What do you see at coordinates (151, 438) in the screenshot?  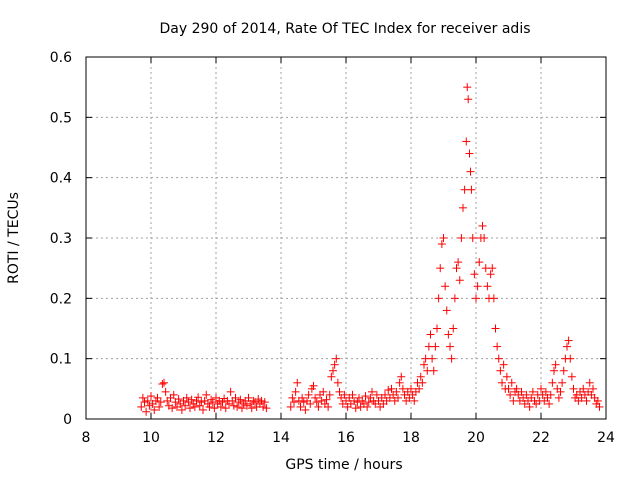 I see `x-tick-label: 10` at bounding box center [151, 438].